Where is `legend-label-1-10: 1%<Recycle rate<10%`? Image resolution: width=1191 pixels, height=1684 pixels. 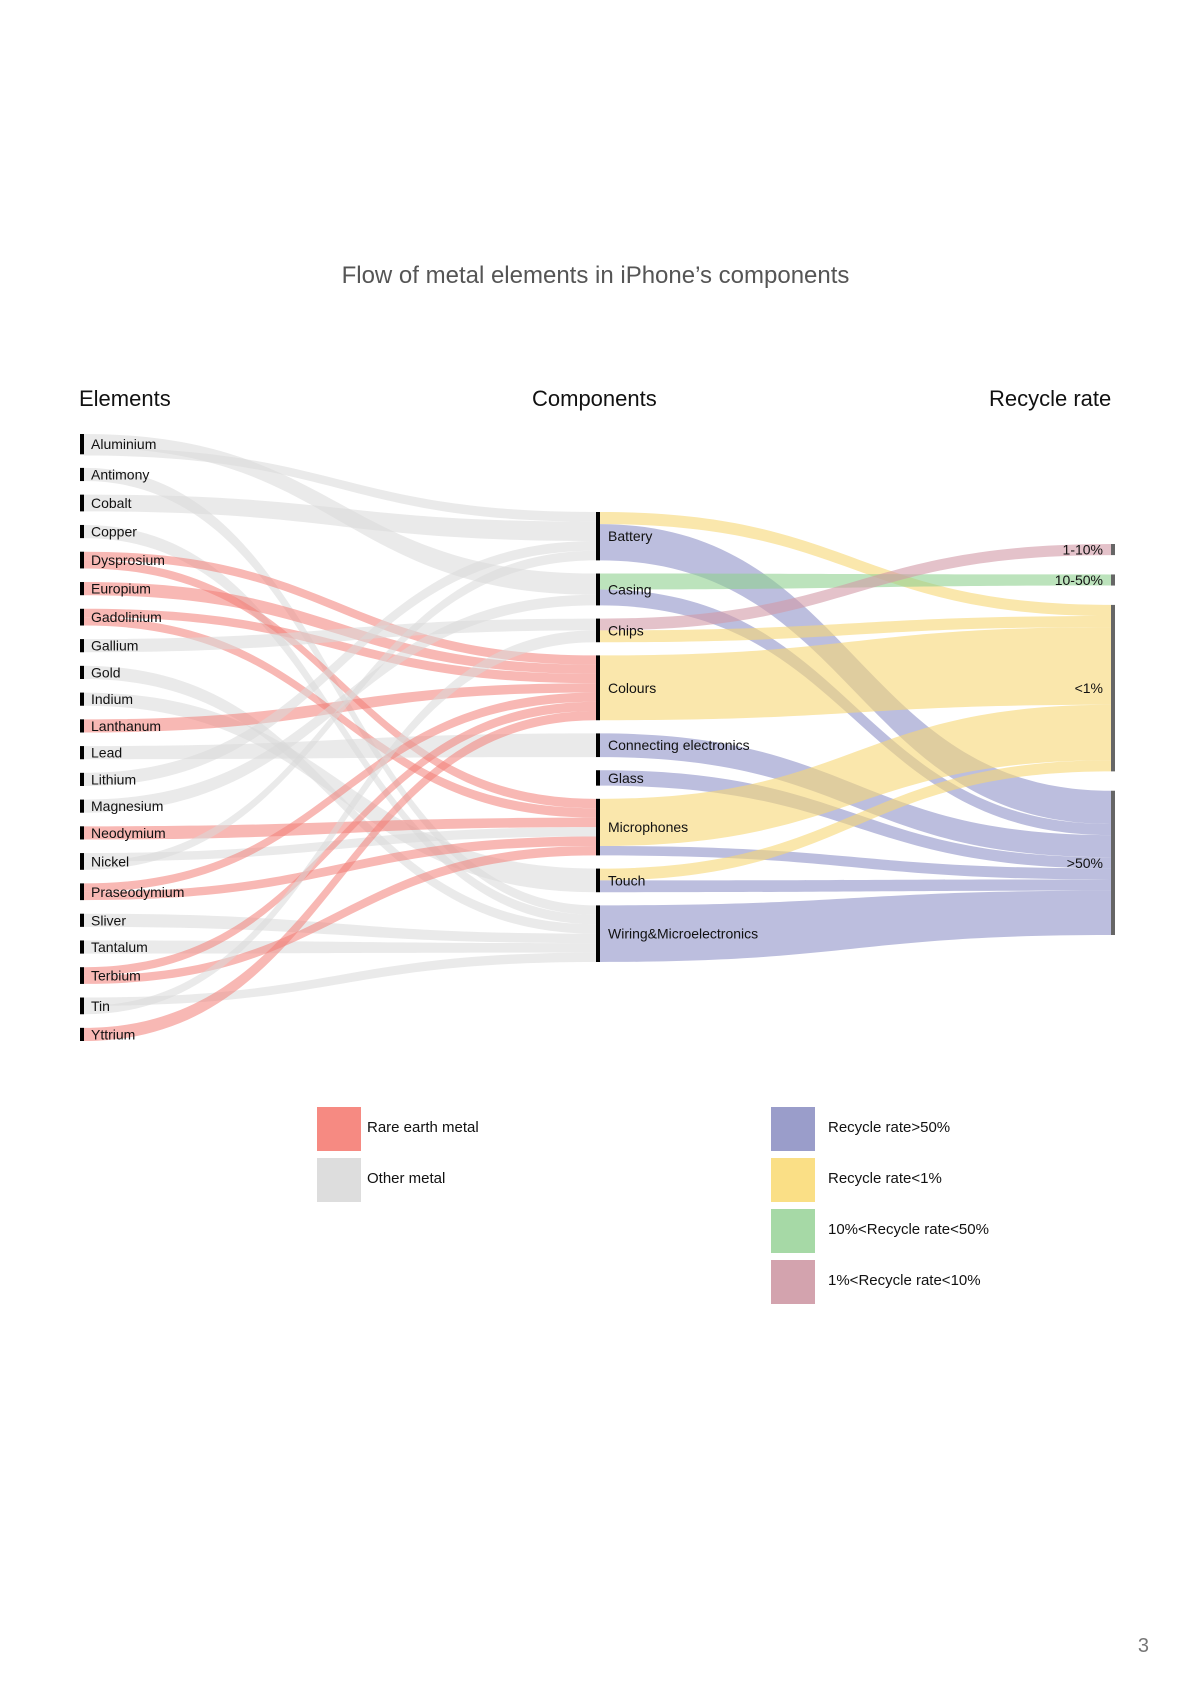 legend-label-1-10: 1%<Recycle rate<10% is located at coordinates (904, 1280).